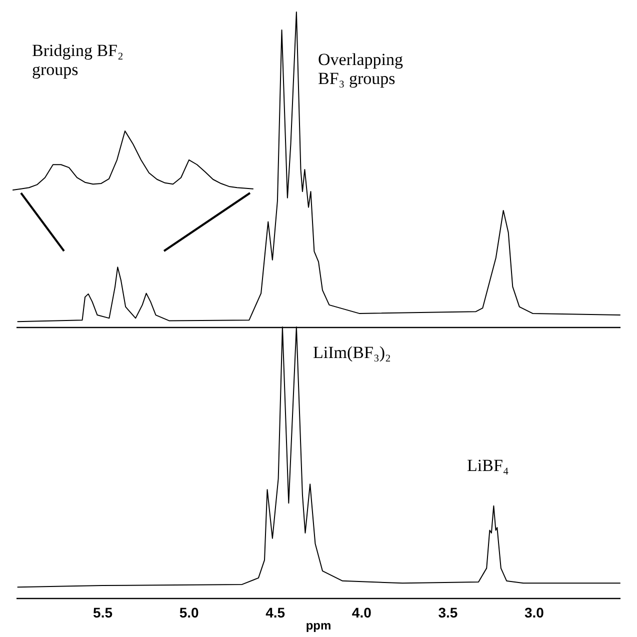 This screenshot has height=637, width=637. What do you see at coordinates (534, 612) in the screenshot?
I see `x-tick-label: 3.0` at bounding box center [534, 612].